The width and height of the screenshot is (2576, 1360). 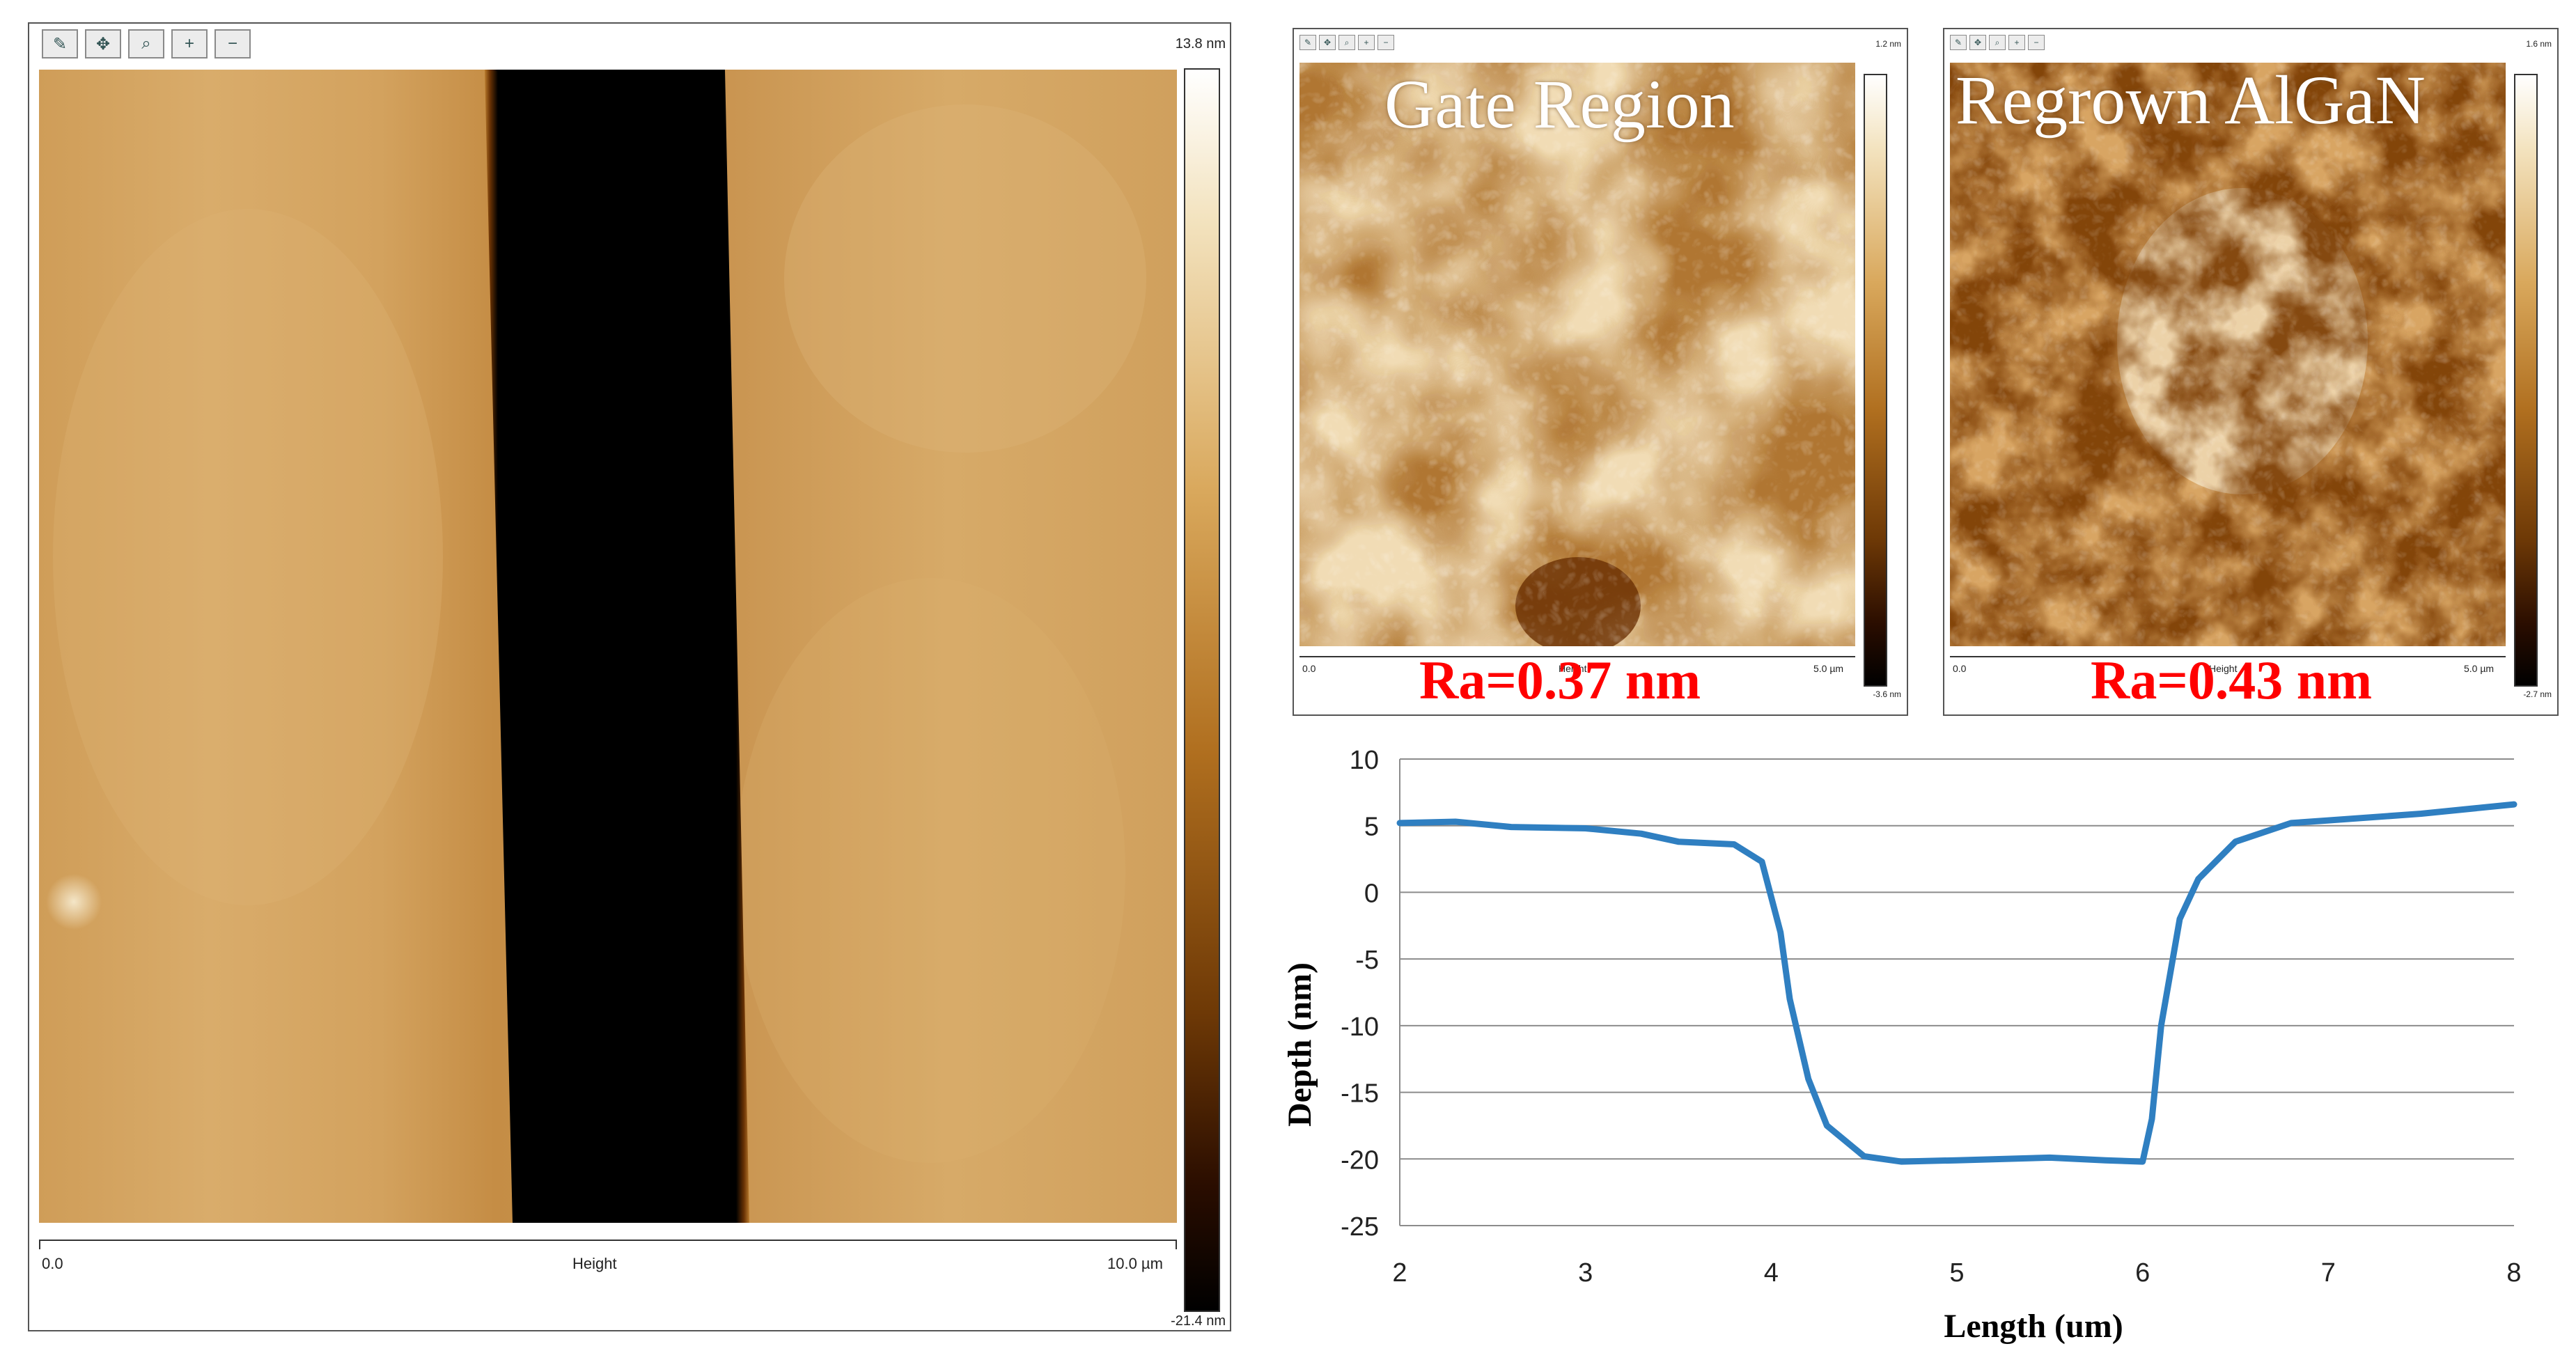 I want to click on y-tick-label: 10, so click(x=1364, y=760).